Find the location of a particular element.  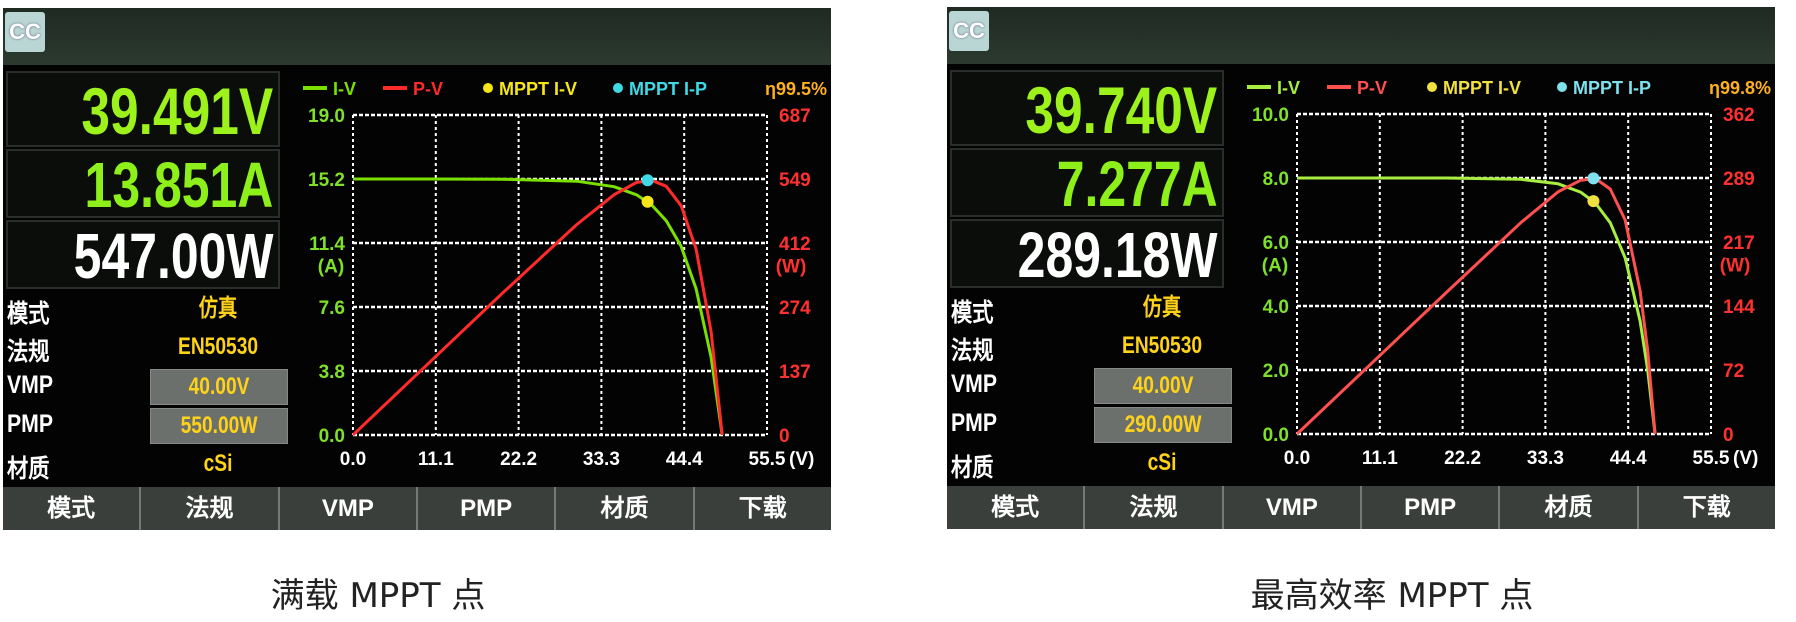

figure-caption: 满载 MPPT 点 is located at coordinates (378, 596).